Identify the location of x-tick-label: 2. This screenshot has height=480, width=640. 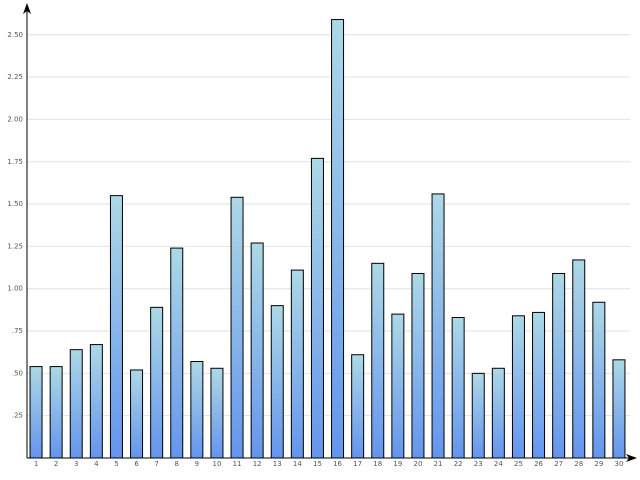
(56, 464).